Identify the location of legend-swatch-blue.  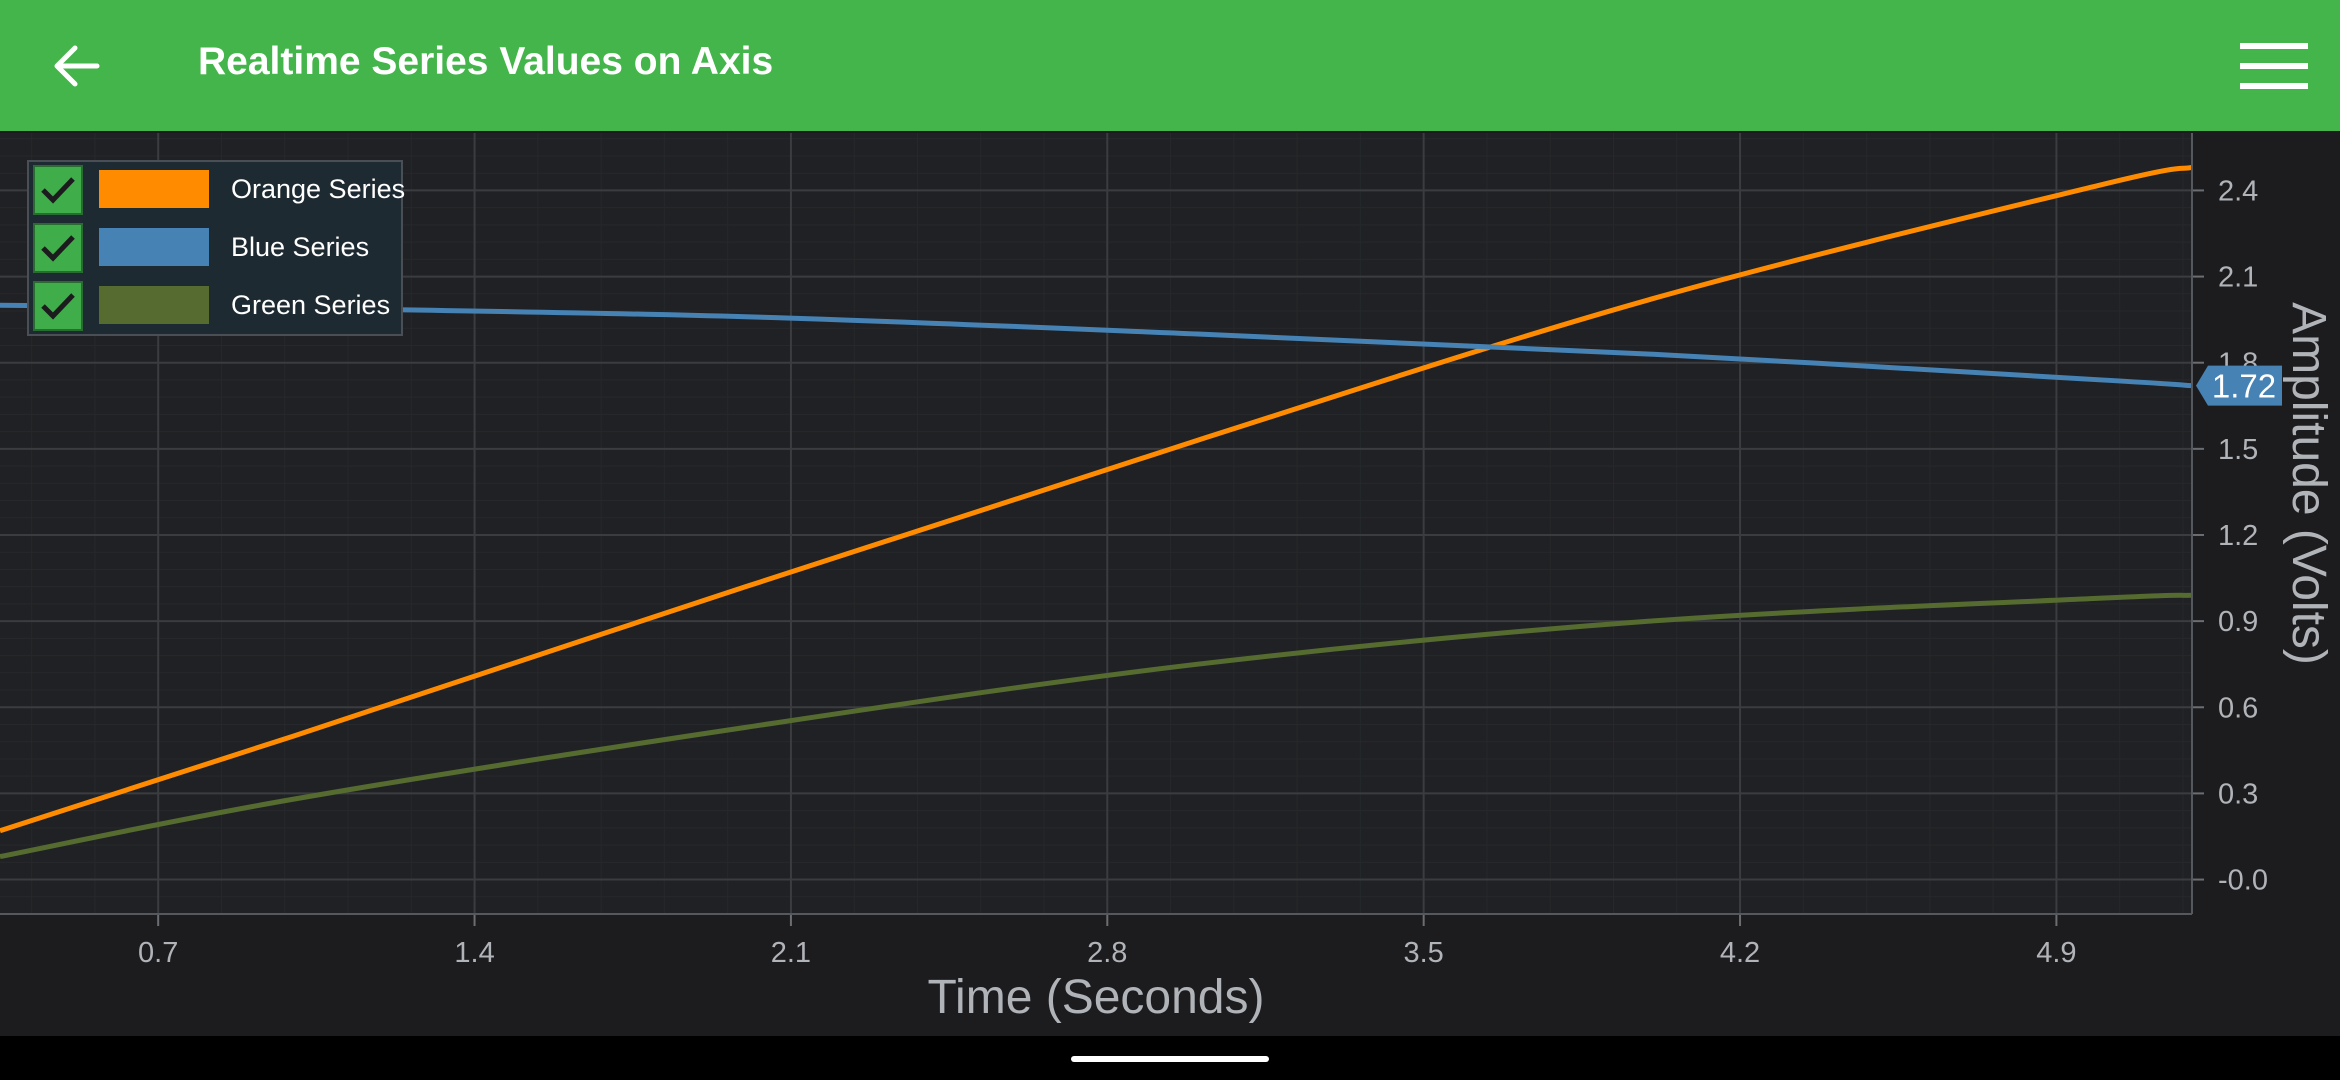
(154, 247).